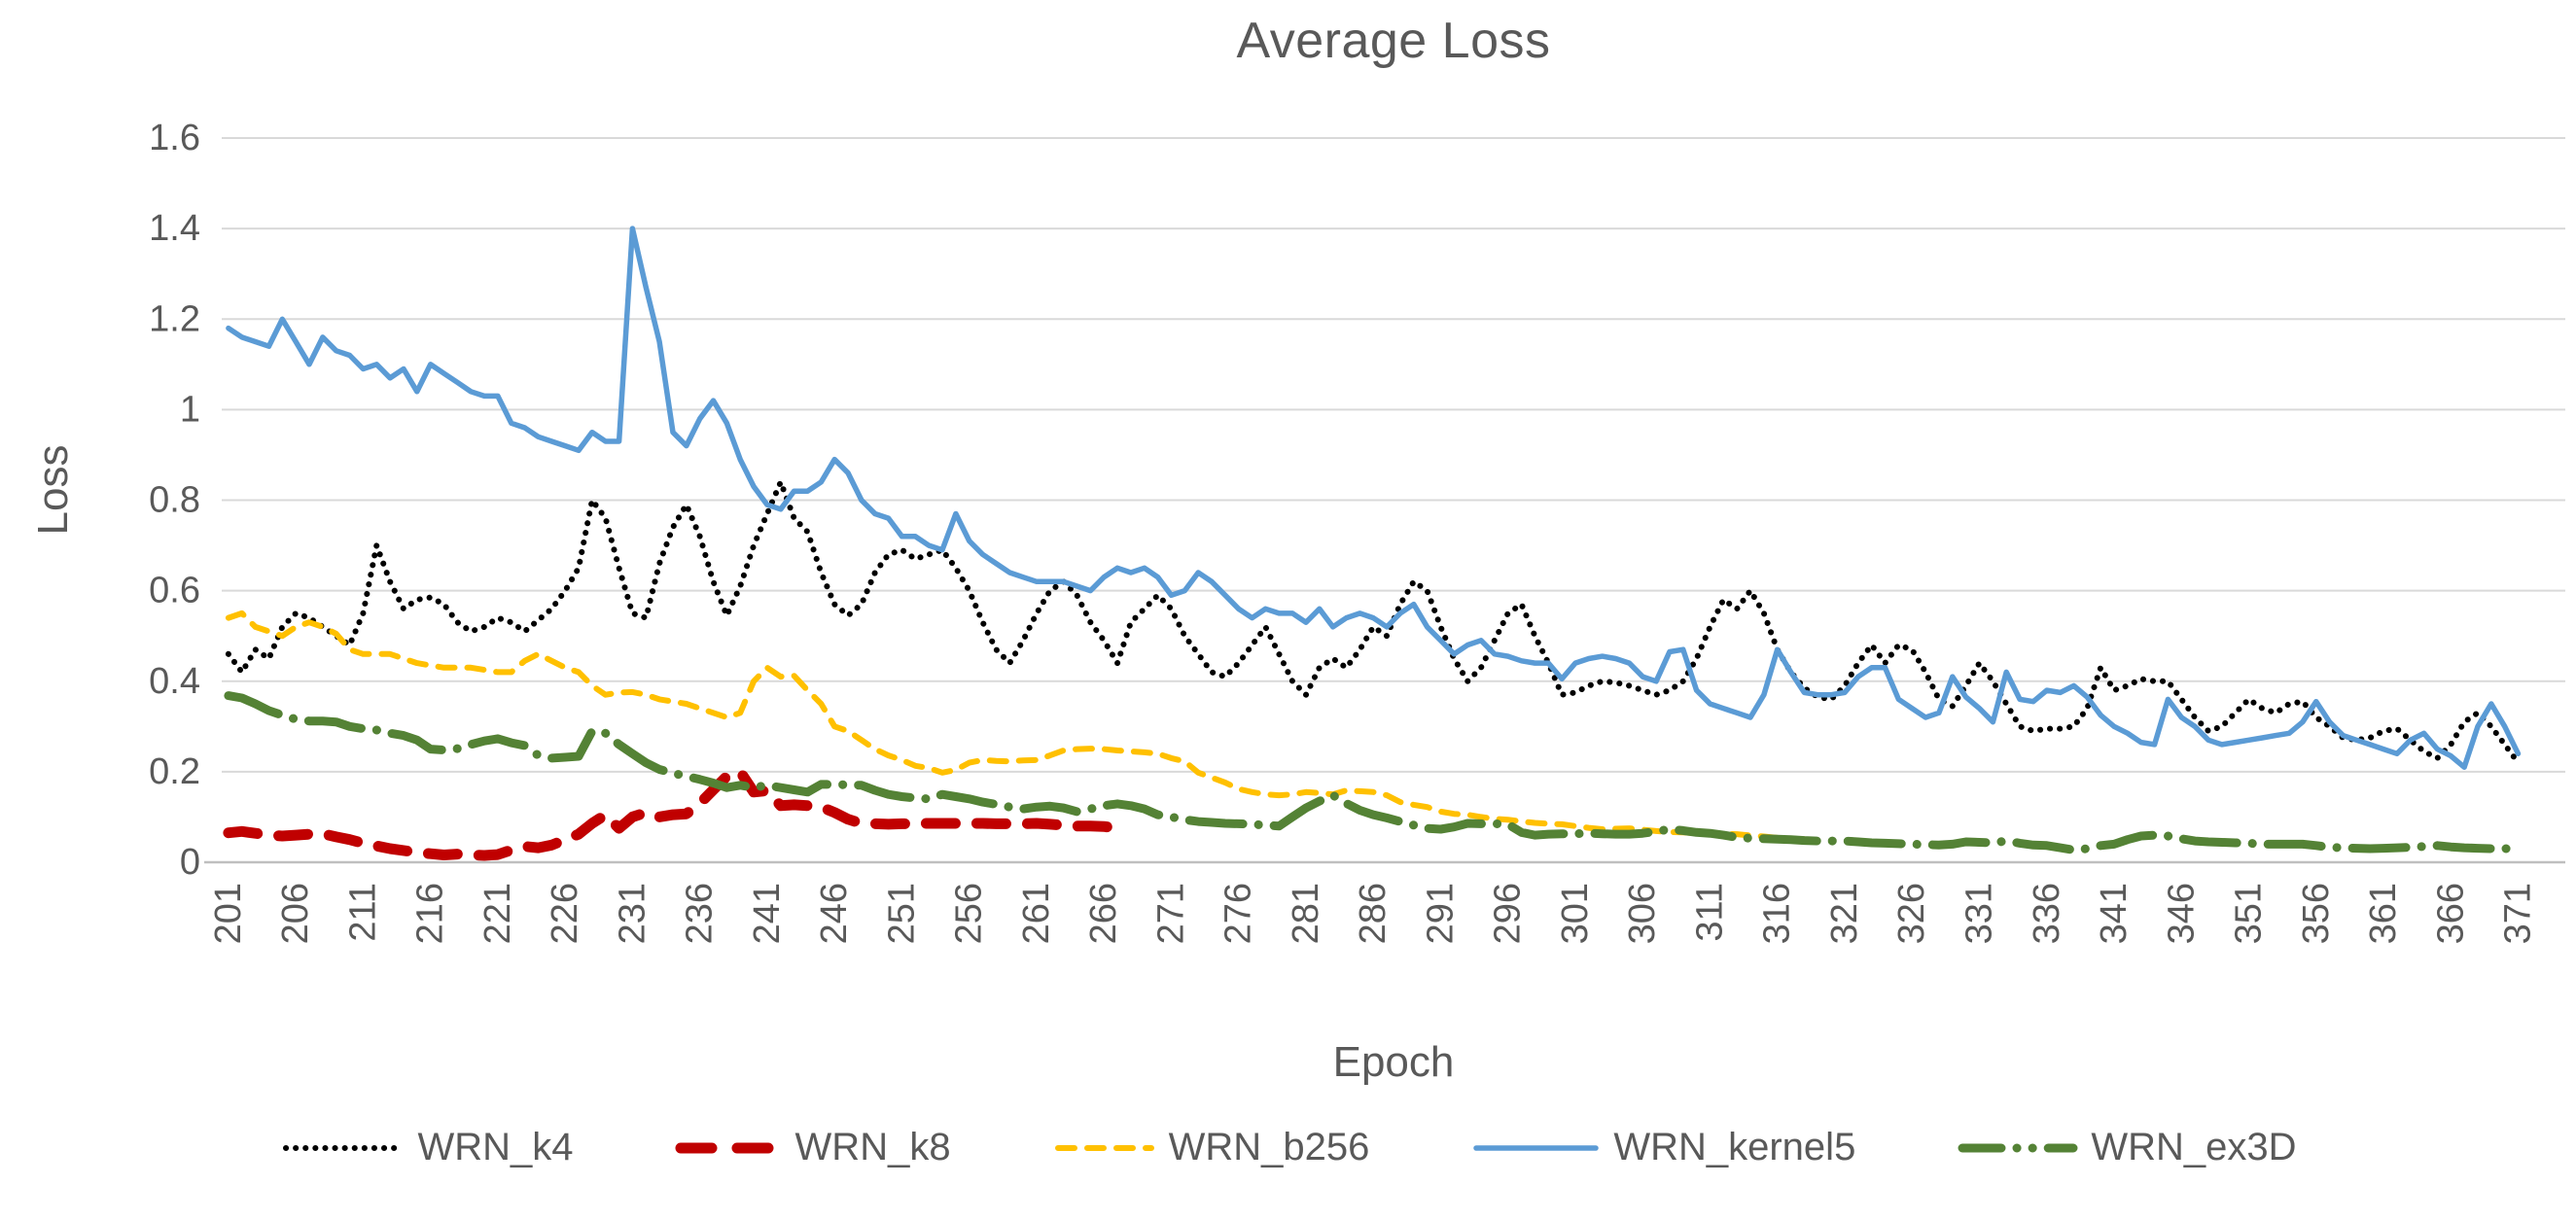  I want to click on x-tick-label: 311, so click(1711, 913).